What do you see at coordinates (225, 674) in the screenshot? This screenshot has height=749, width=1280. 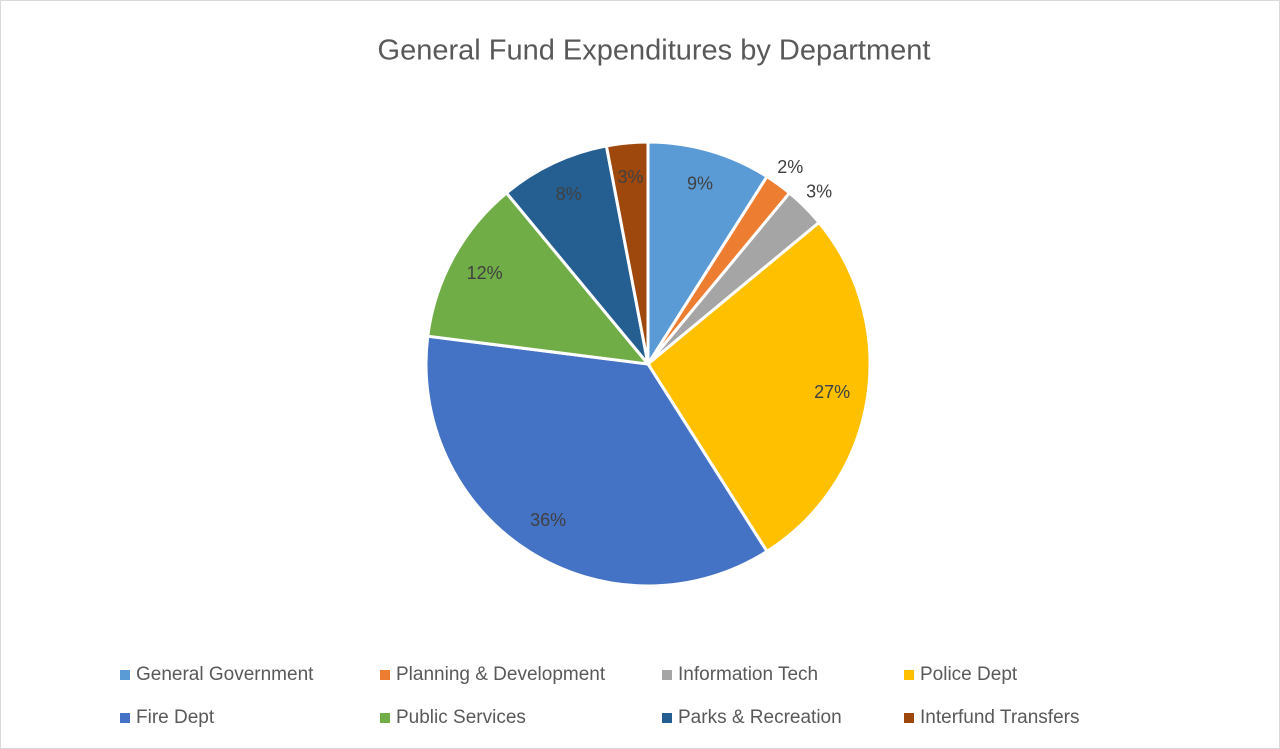 I see `legend-label: General Government` at bounding box center [225, 674].